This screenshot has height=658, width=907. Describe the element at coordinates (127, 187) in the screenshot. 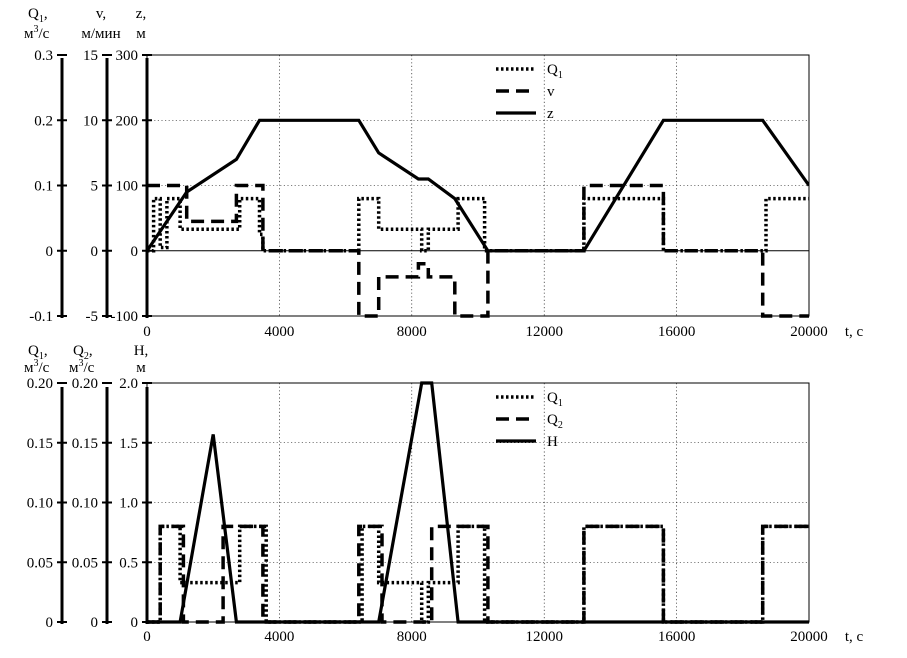

I see `y-tick-label: 100` at that location.